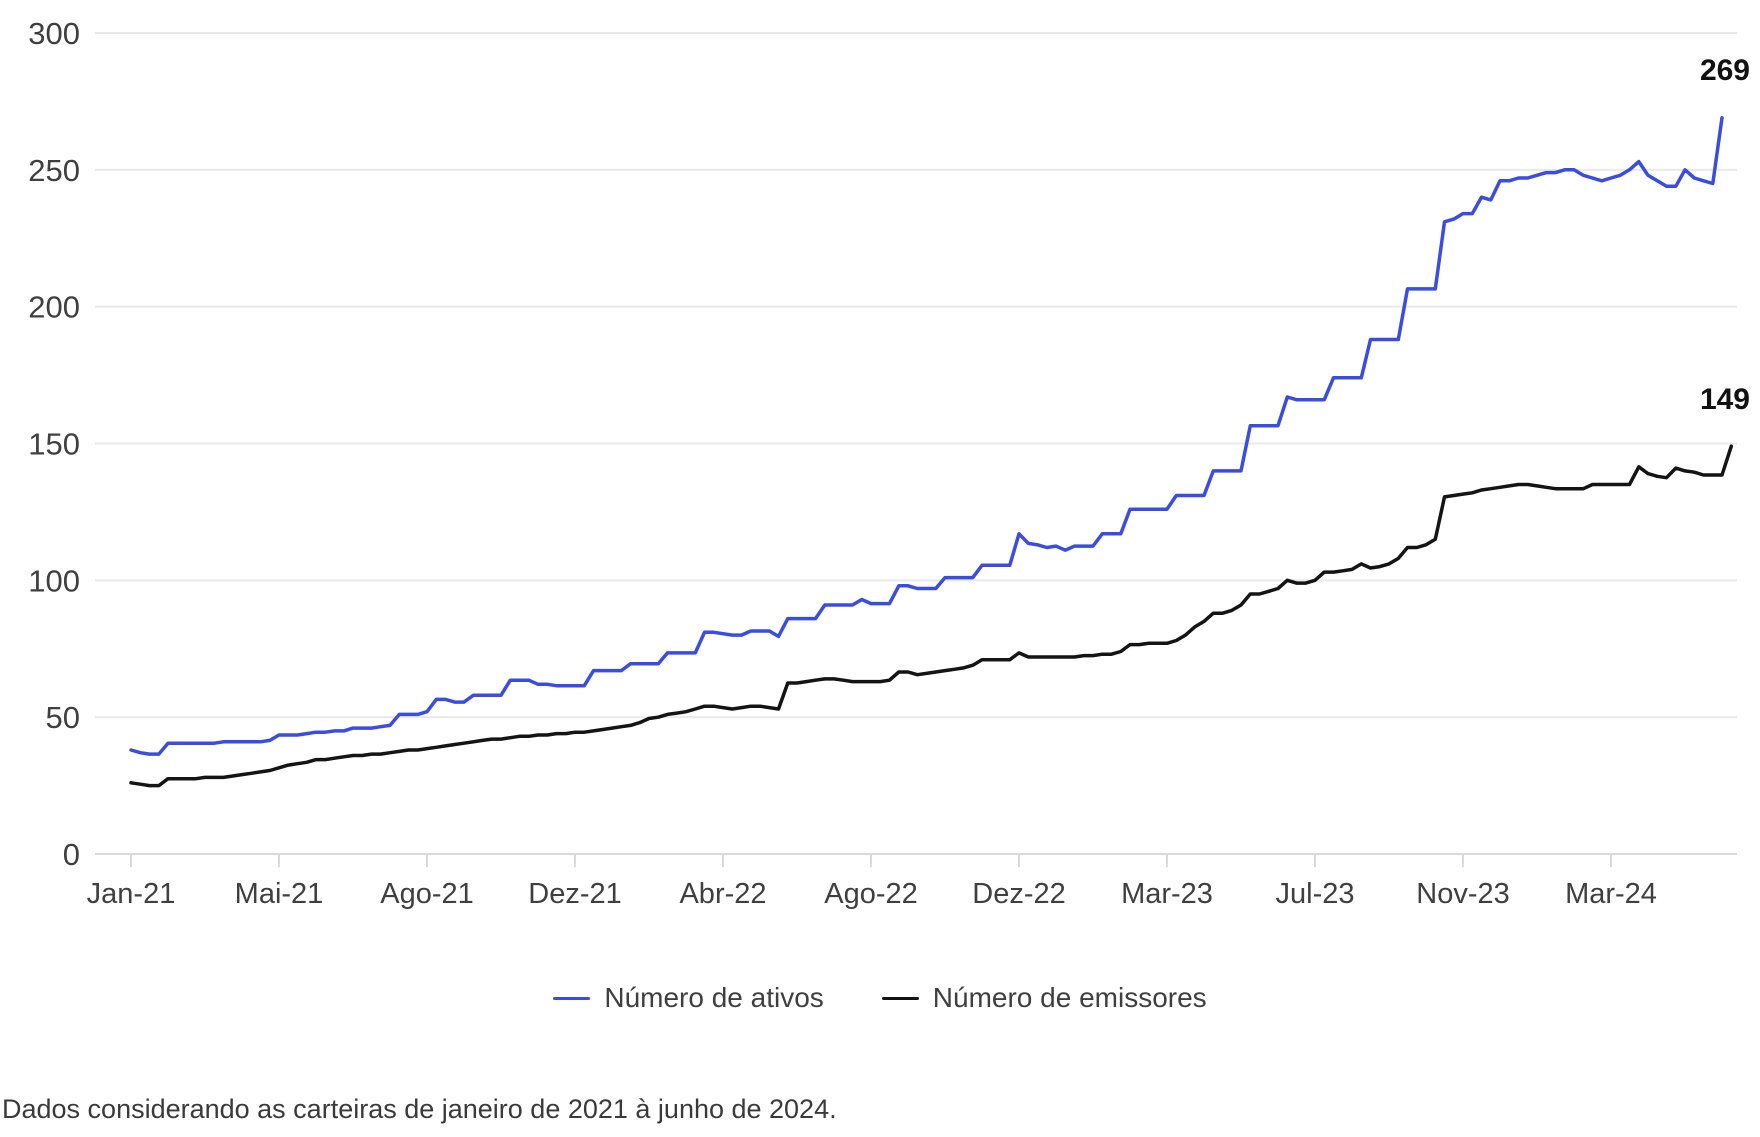  What do you see at coordinates (880, 998) in the screenshot?
I see `chart-legend: Número de ativos Número de emissores` at bounding box center [880, 998].